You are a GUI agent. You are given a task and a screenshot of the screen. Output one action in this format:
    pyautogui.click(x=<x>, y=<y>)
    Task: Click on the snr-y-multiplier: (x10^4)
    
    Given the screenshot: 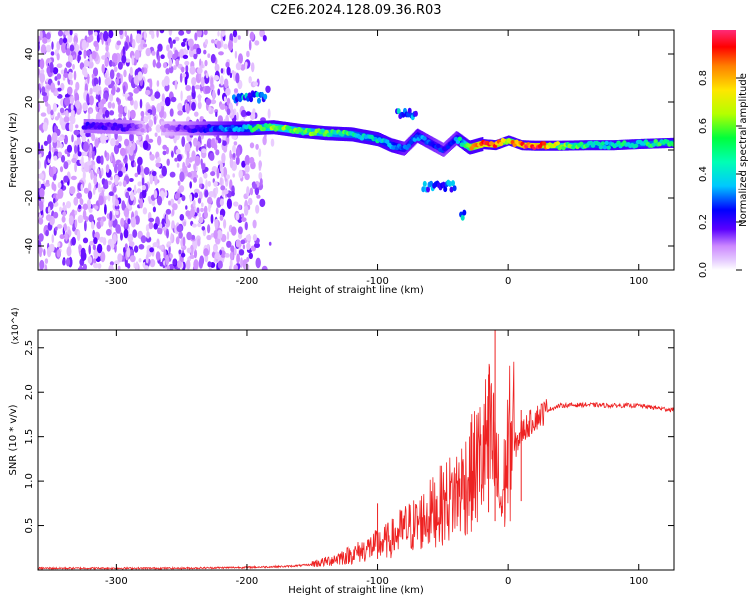 What is the action you would take?
    pyautogui.click(x=16, y=325)
    